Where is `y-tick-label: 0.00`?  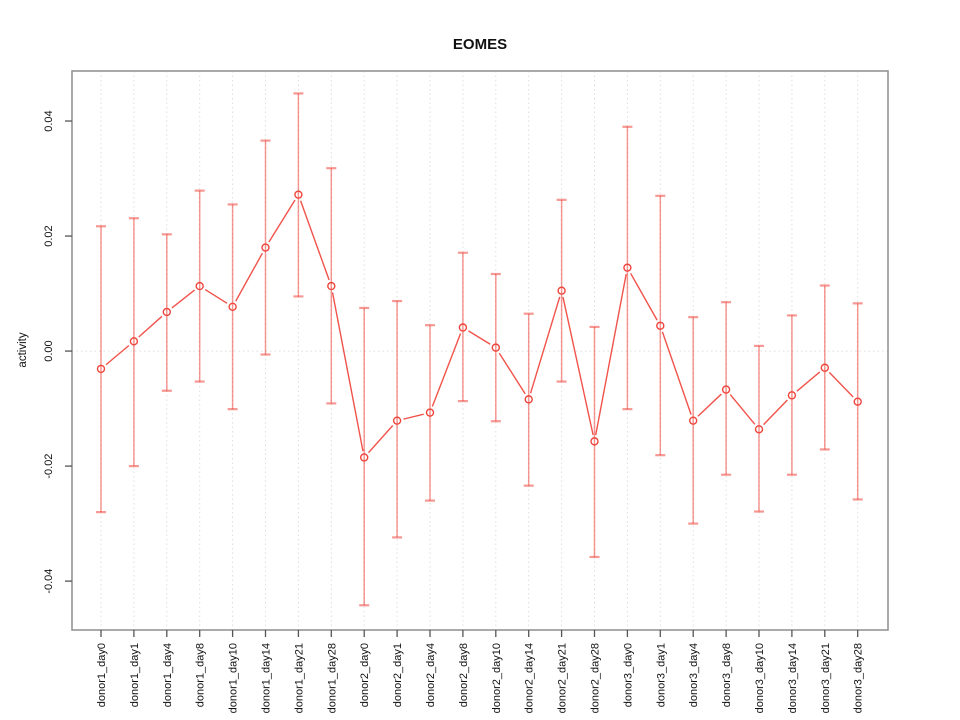 y-tick-label: 0.00 is located at coordinates (49, 350).